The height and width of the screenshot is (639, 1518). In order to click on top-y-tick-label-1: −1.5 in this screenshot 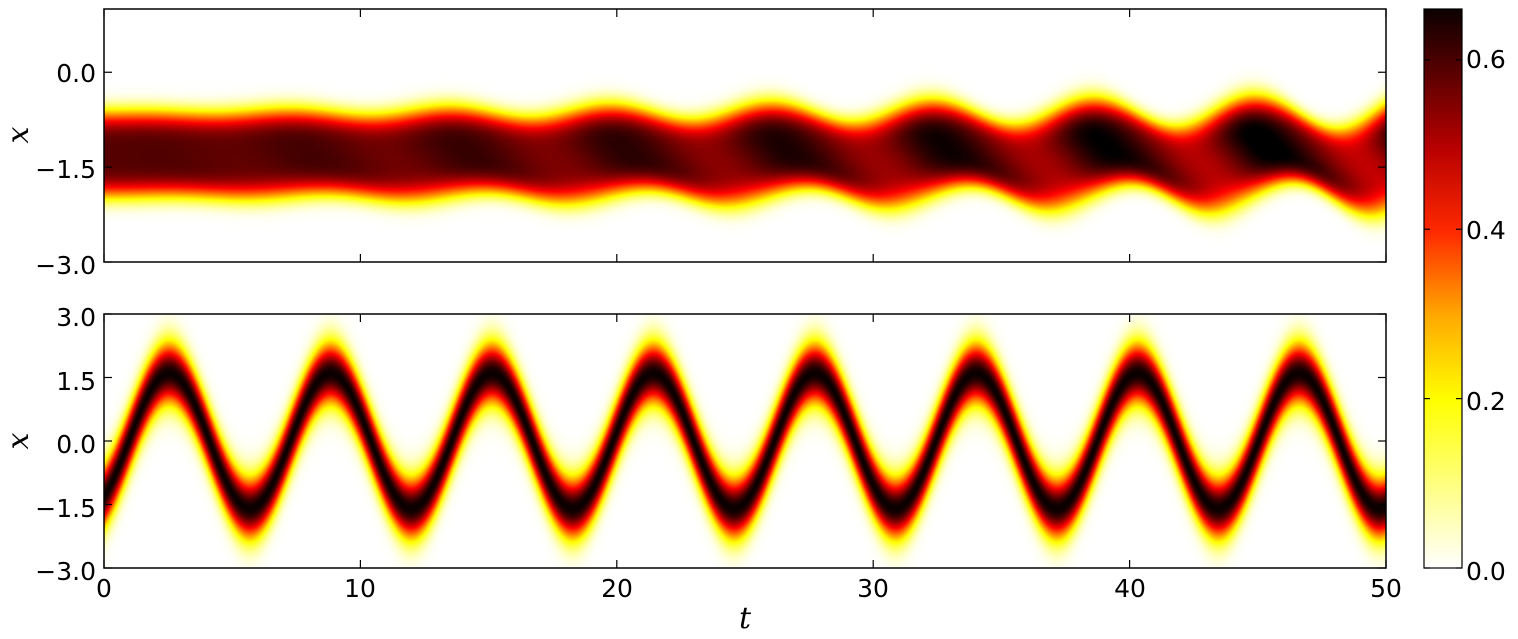, I will do `click(65, 169)`.